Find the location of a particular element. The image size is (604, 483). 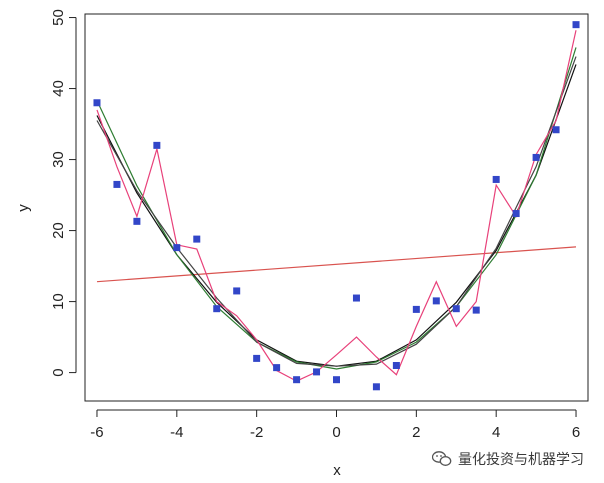

x-tick-label: 0 is located at coordinates (336, 432).